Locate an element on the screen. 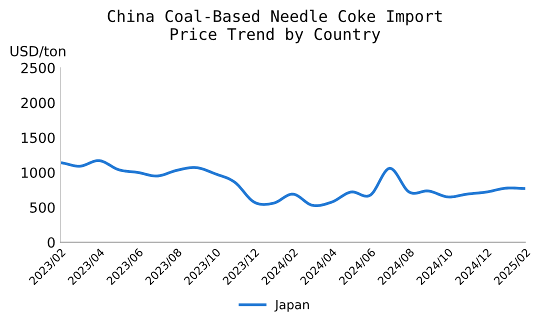 Image resolution: width=550 pixels, height=323 pixels. y-axis-title: USD/ton is located at coordinates (38, 52).